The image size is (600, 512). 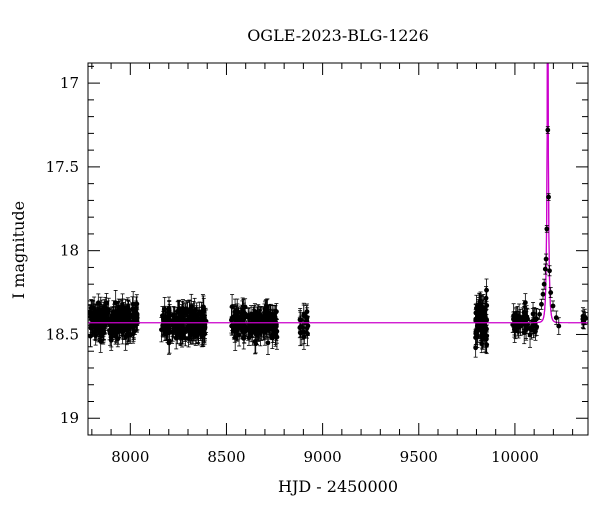 What do you see at coordinates (69, 251) in the screenshot?
I see `y-tick-label: 18` at bounding box center [69, 251].